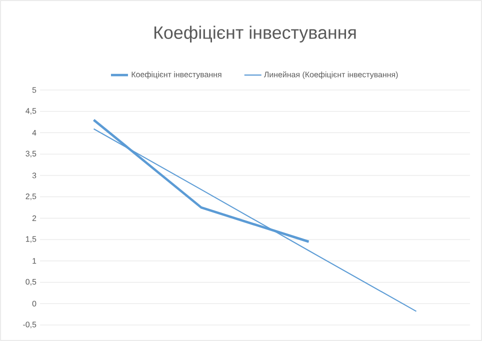 This screenshot has width=482, height=341. Describe the element at coordinates (255, 34) in the screenshot. I see `chart-title: Коефіцієнт інвестування` at that location.